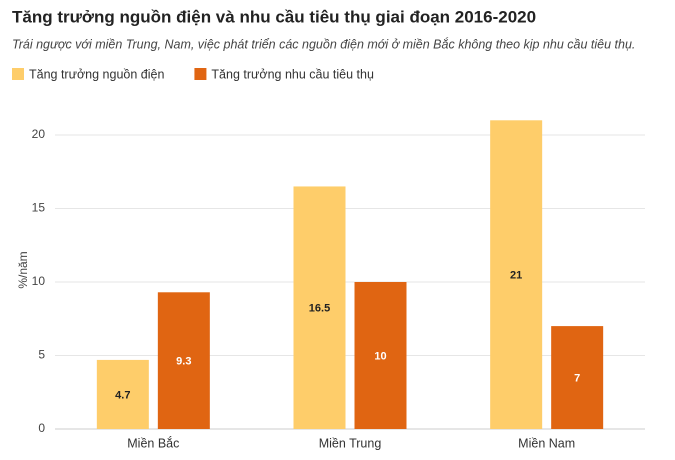 The image size is (675, 460). Describe the element at coordinates (39, 281) in the screenshot. I see `y-tick-label: 10` at that location.